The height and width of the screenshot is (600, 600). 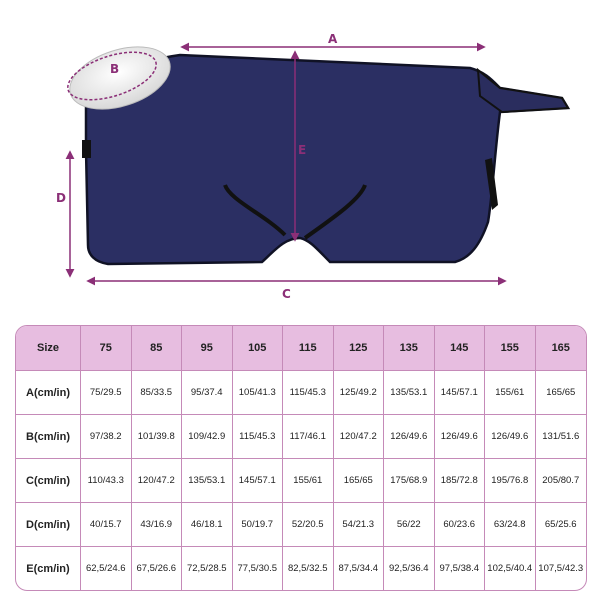 I want to click on chest-buckle, so click(x=86, y=149).